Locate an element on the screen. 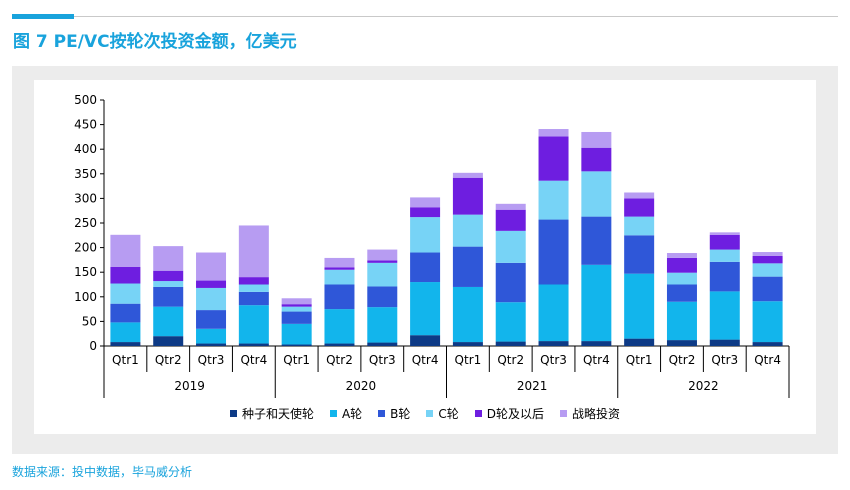 Image resolution: width=850 pixels, height=490 pixels. legend-item: C轮 is located at coordinates (442, 413).